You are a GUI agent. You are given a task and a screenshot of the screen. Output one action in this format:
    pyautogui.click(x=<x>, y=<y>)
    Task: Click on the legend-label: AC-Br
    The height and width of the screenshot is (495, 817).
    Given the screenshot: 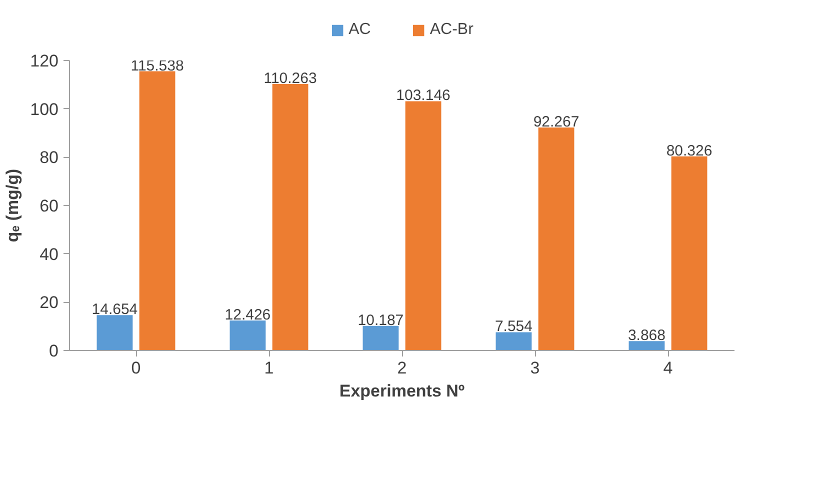 What is the action you would take?
    pyautogui.click(x=452, y=30)
    